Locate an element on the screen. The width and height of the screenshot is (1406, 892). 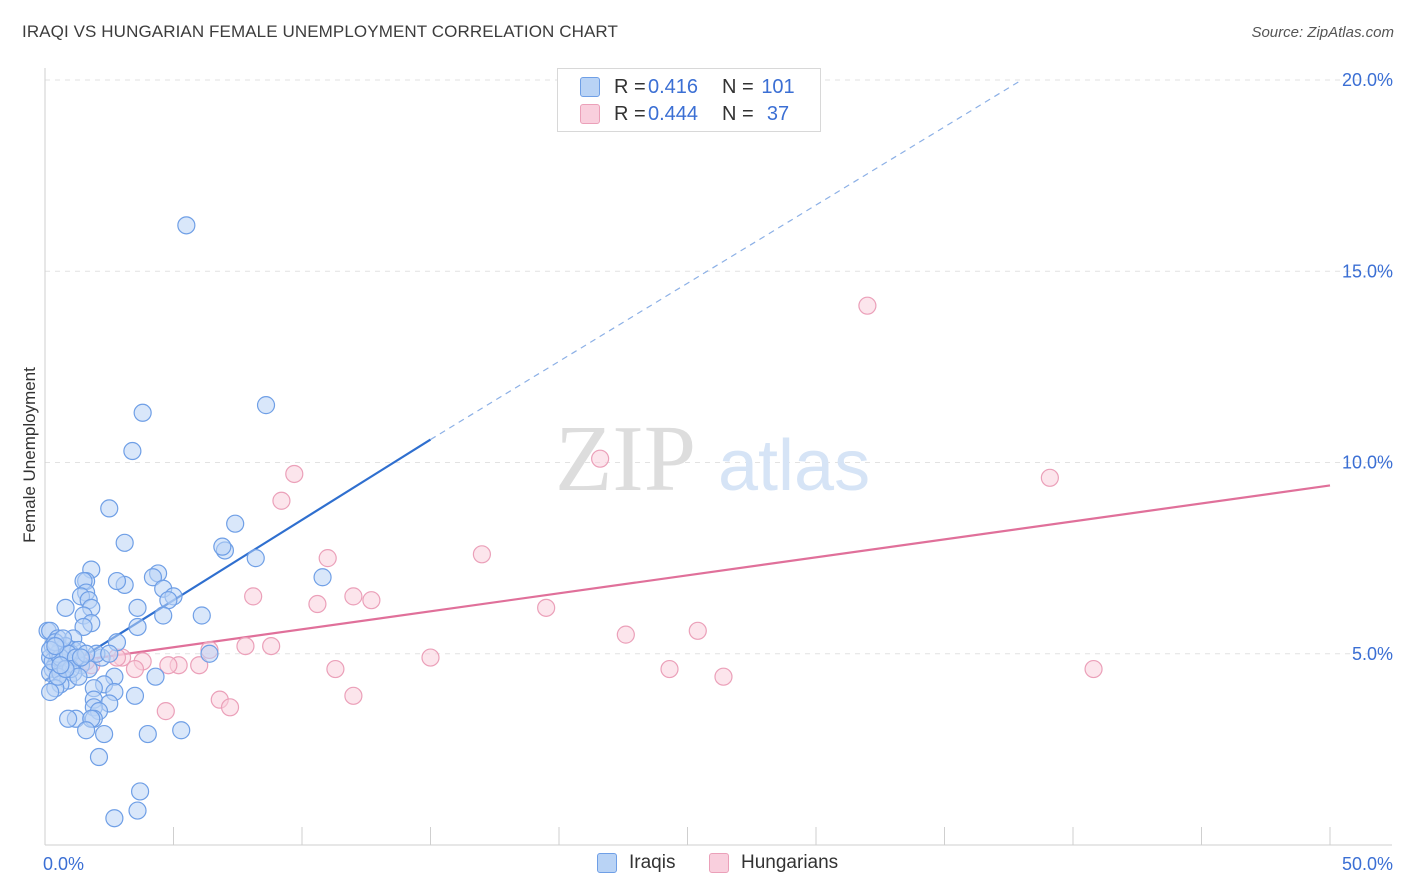
n-value: 37 is located at coordinates (778, 113).